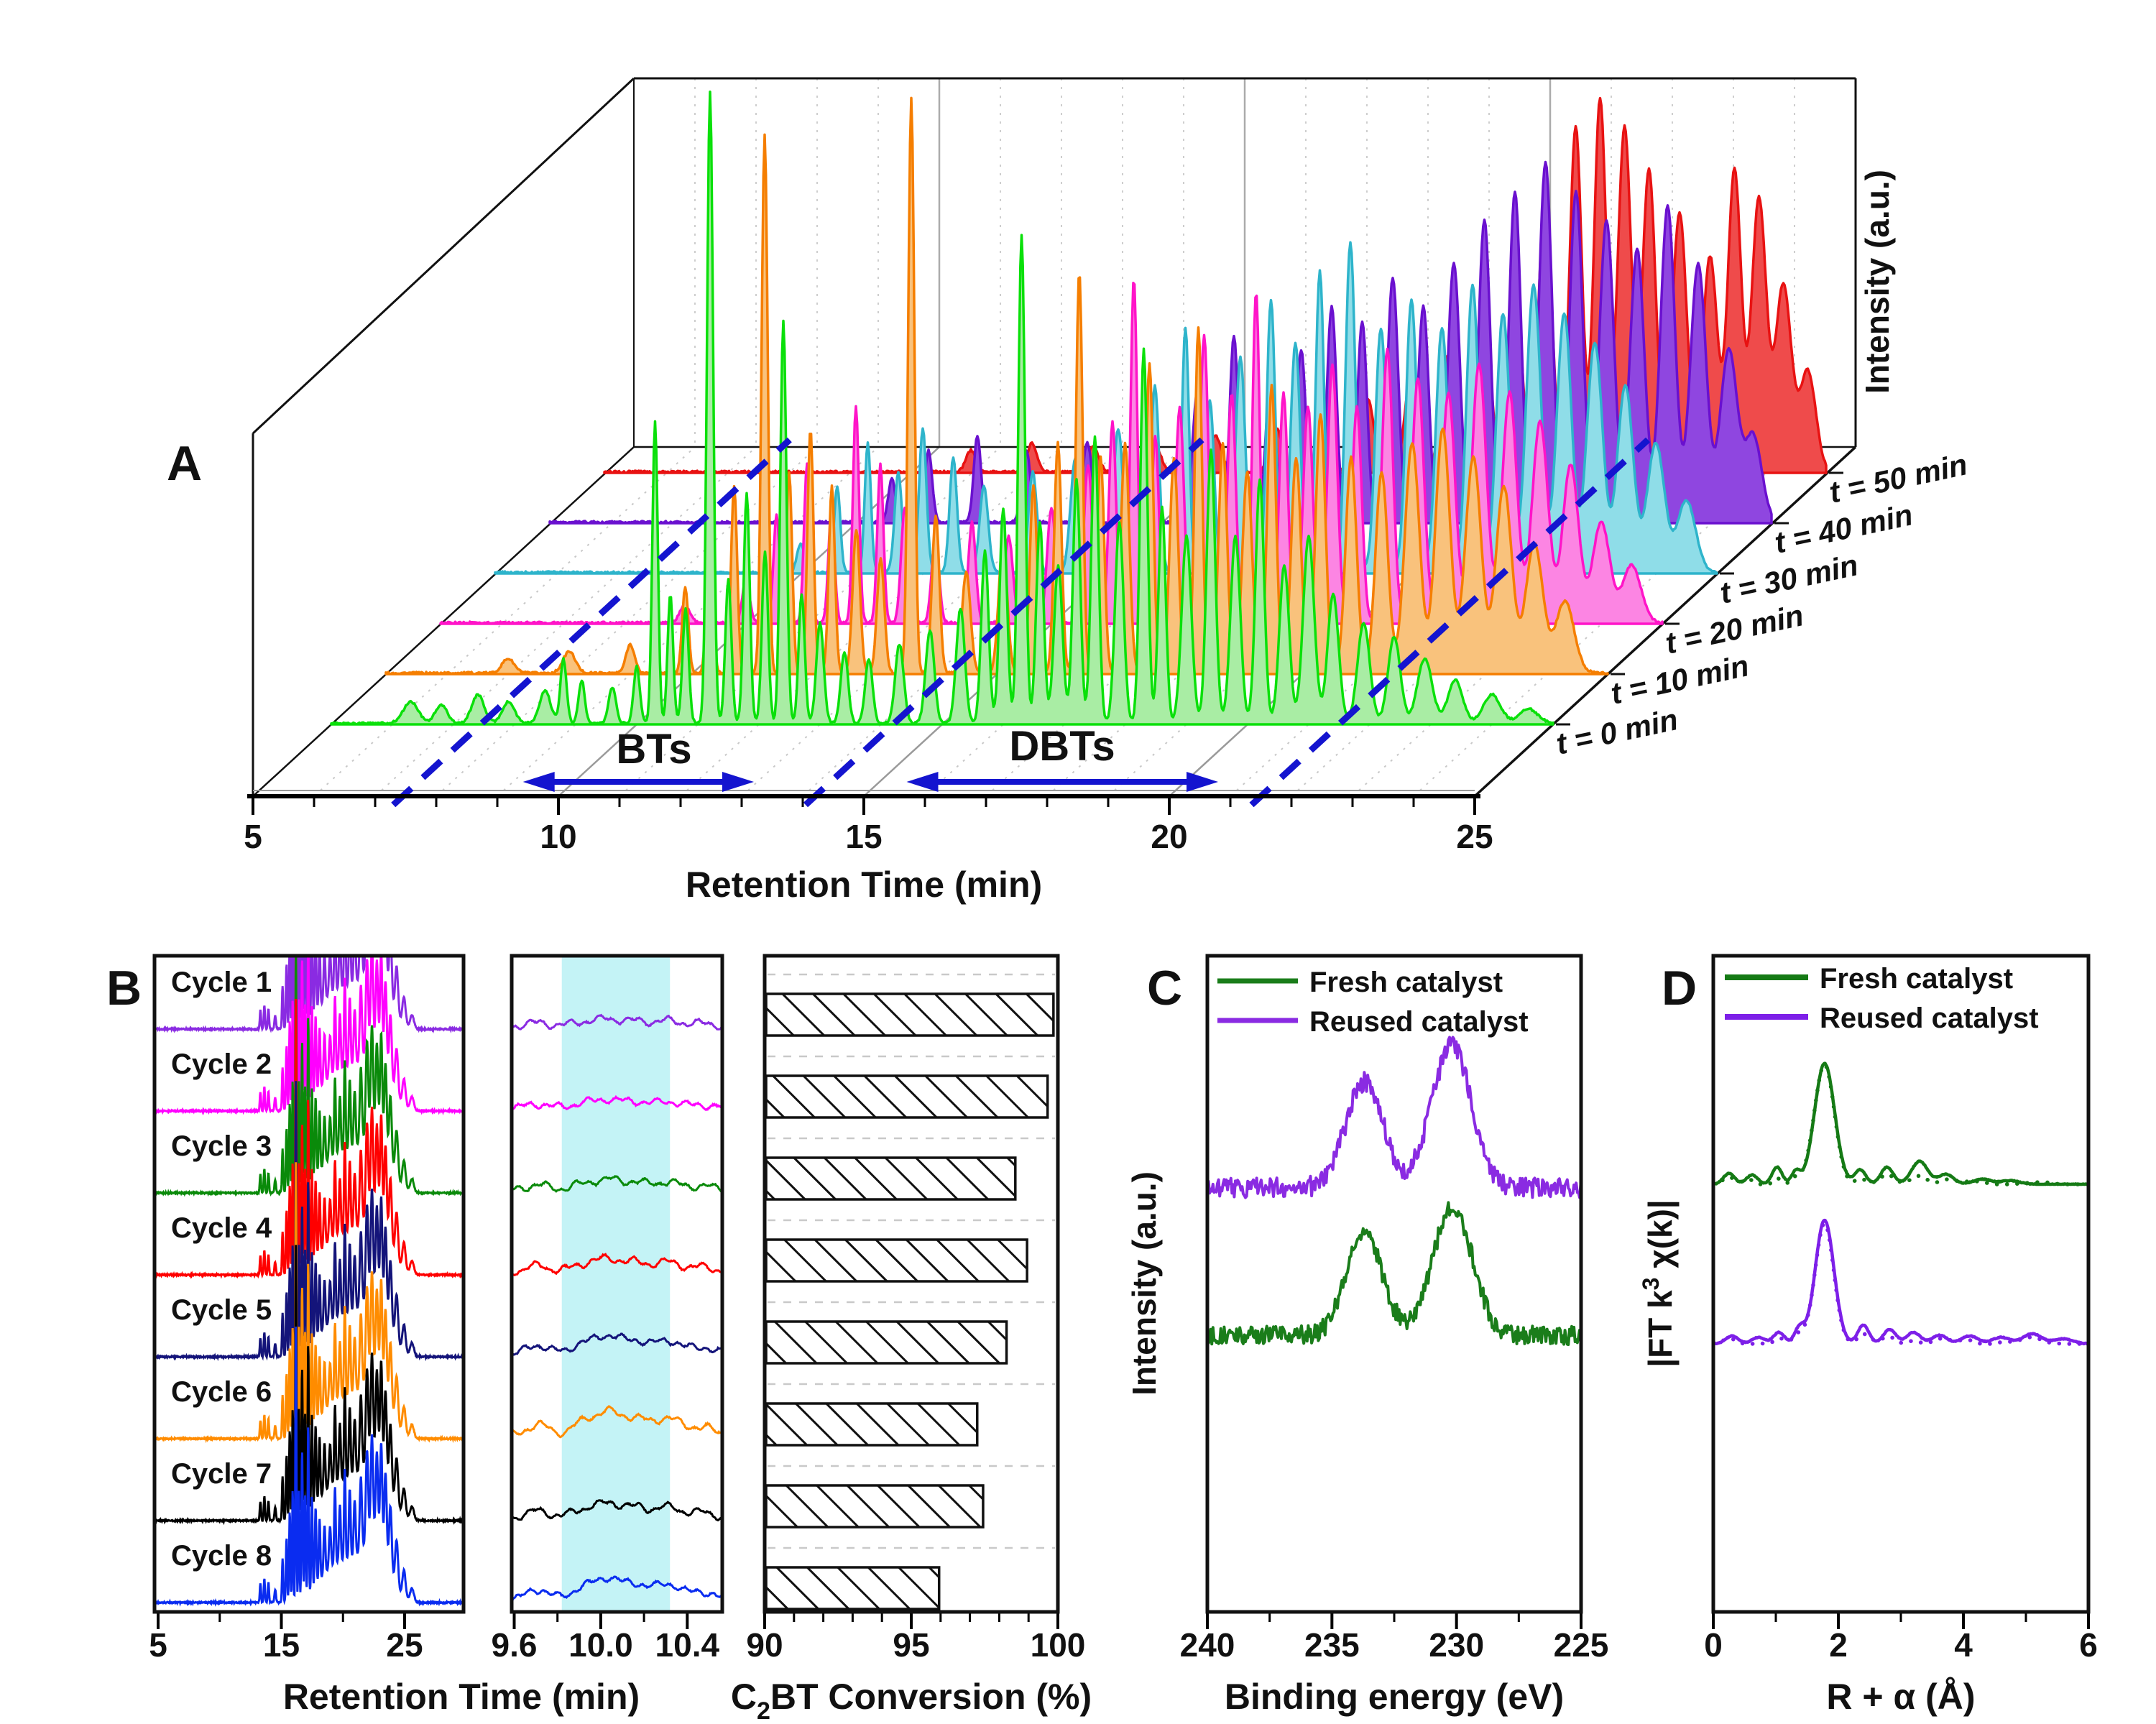  Describe the element at coordinates (931, 1697) in the screenshot. I see `b3-xlabel-post: BT Conversion (%)` at that location.